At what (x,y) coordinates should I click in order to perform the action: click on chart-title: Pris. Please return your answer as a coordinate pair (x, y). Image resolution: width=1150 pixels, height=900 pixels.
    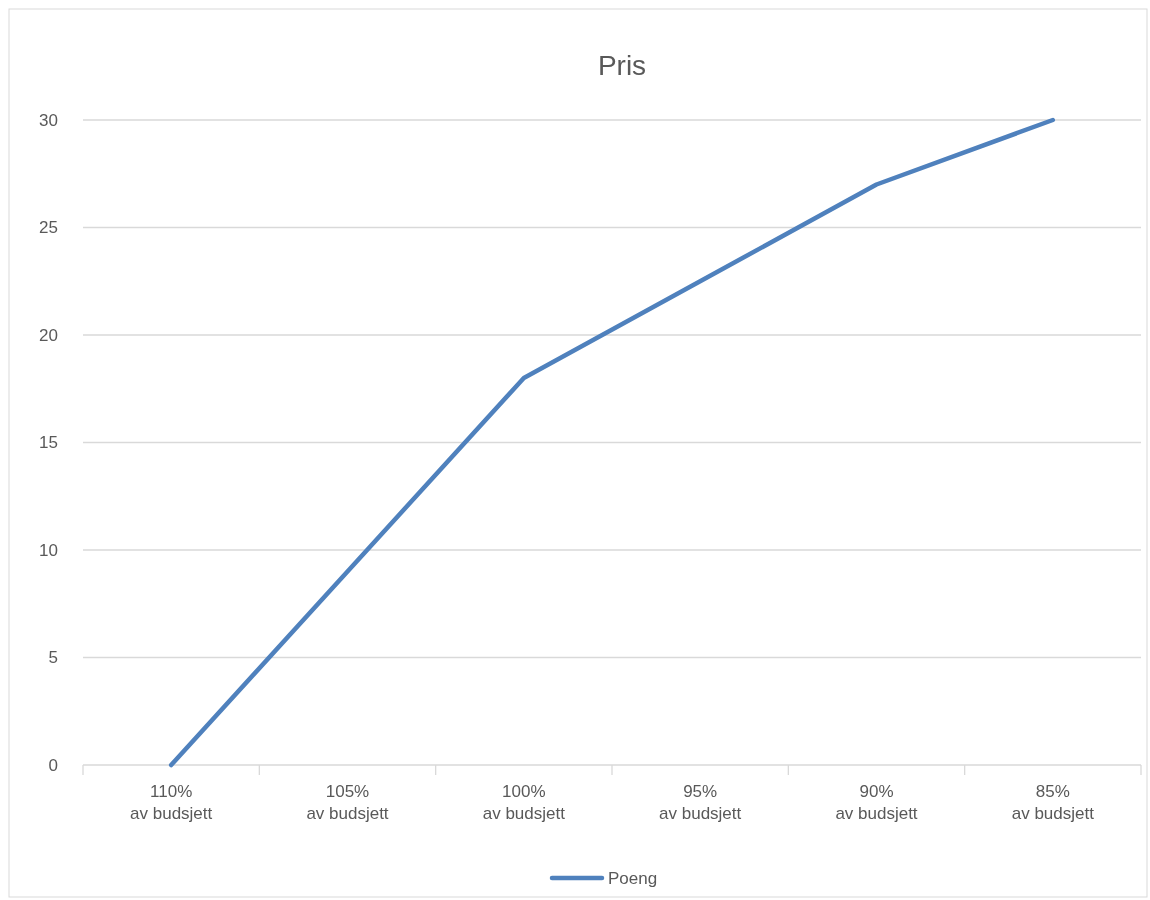
    Looking at the image, I should click on (622, 65).